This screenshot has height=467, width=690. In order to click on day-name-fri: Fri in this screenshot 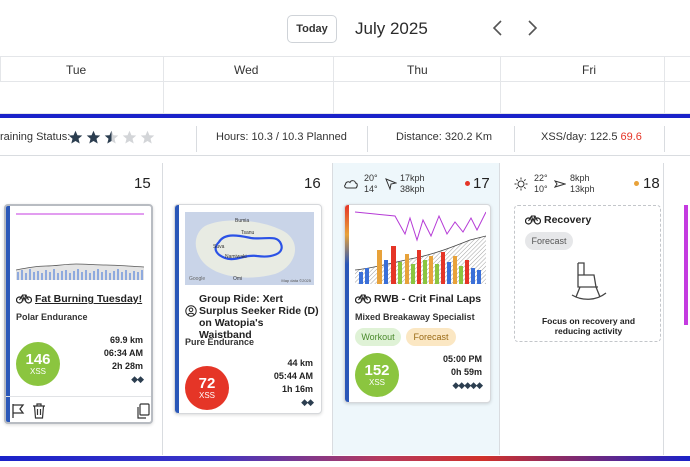, I will do `click(589, 70)`.